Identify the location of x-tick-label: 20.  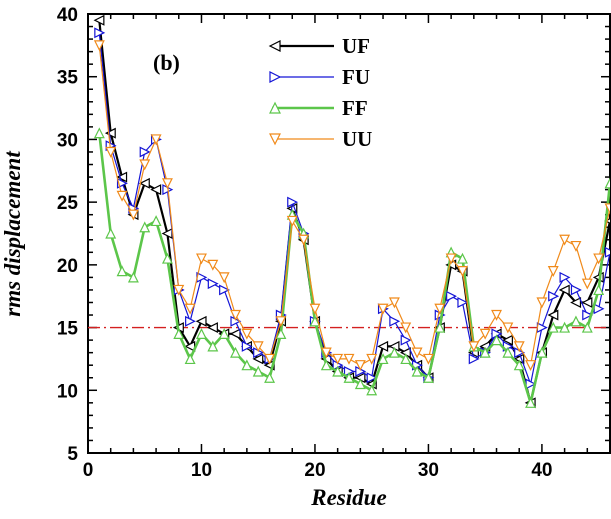
(314, 470).